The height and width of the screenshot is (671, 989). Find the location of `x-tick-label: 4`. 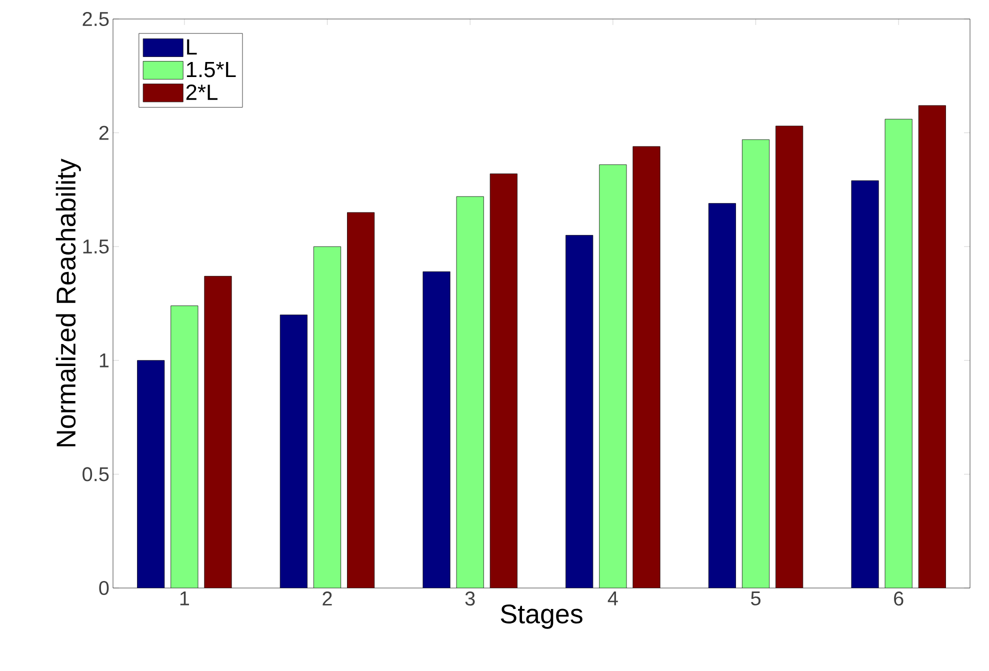

x-tick-label: 4 is located at coordinates (613, 599).